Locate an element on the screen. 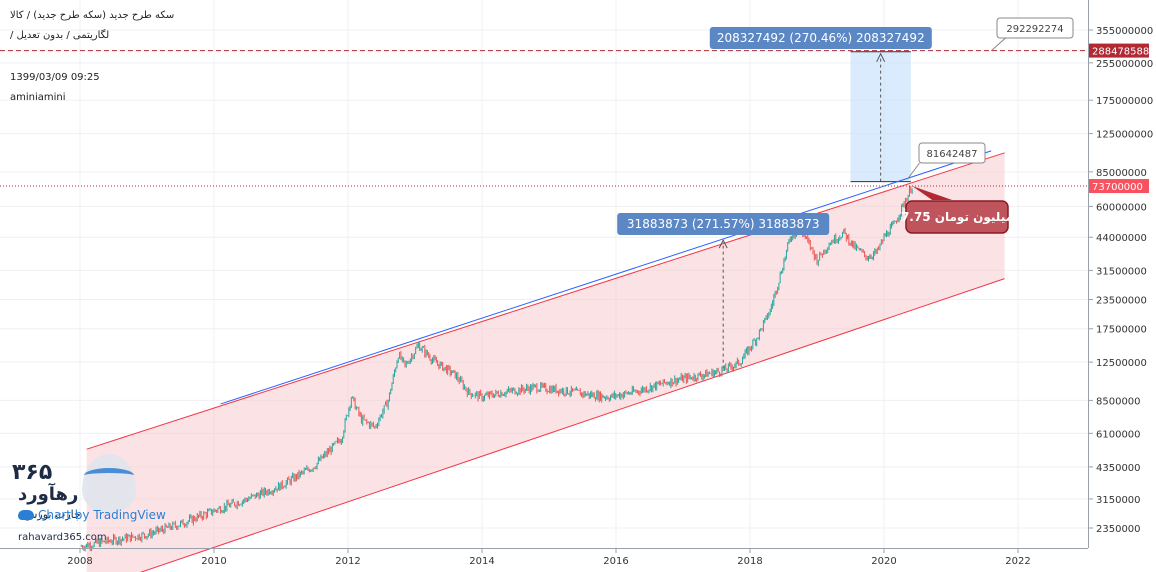 The width and height of the screenshot is (1156, 572). projection-box is located at coordinates (880, 117).